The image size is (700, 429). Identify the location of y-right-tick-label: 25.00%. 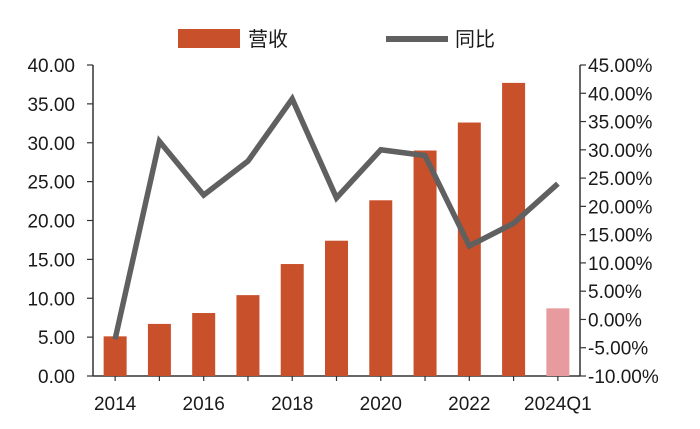
(620, 179).